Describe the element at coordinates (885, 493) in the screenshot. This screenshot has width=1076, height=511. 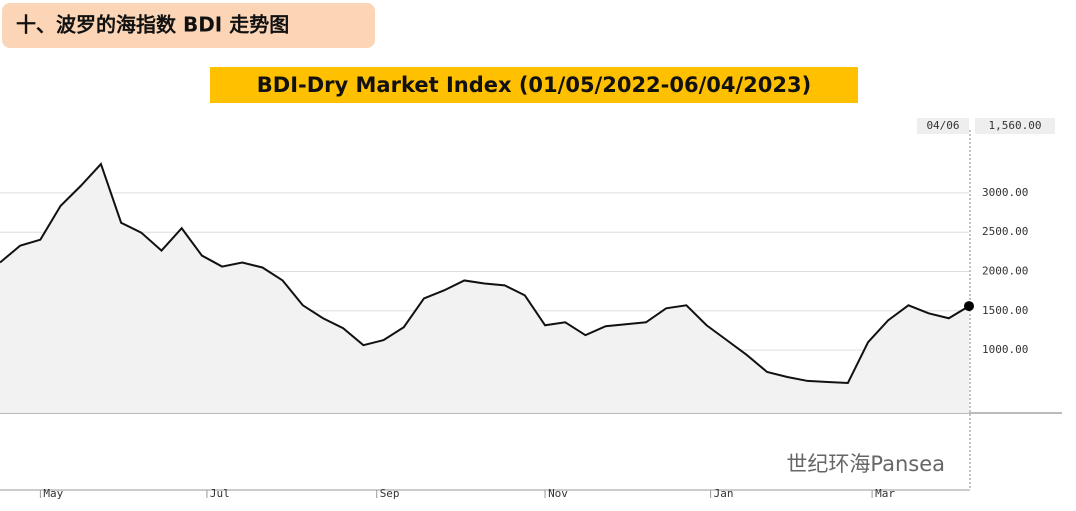
I see `x-tick-label: Mar` at that location.